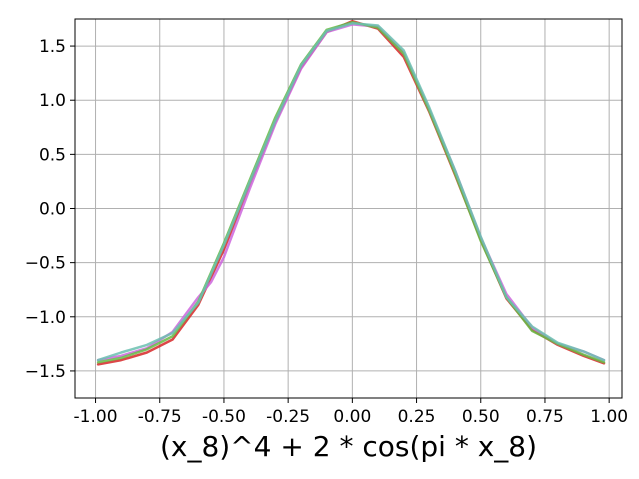 This screenshot has height=479, width=639. What do you see at coordinates (52, 47) in the screenshot?
I see `y-tick-label: 1.5` at bounding box center [52, 47].